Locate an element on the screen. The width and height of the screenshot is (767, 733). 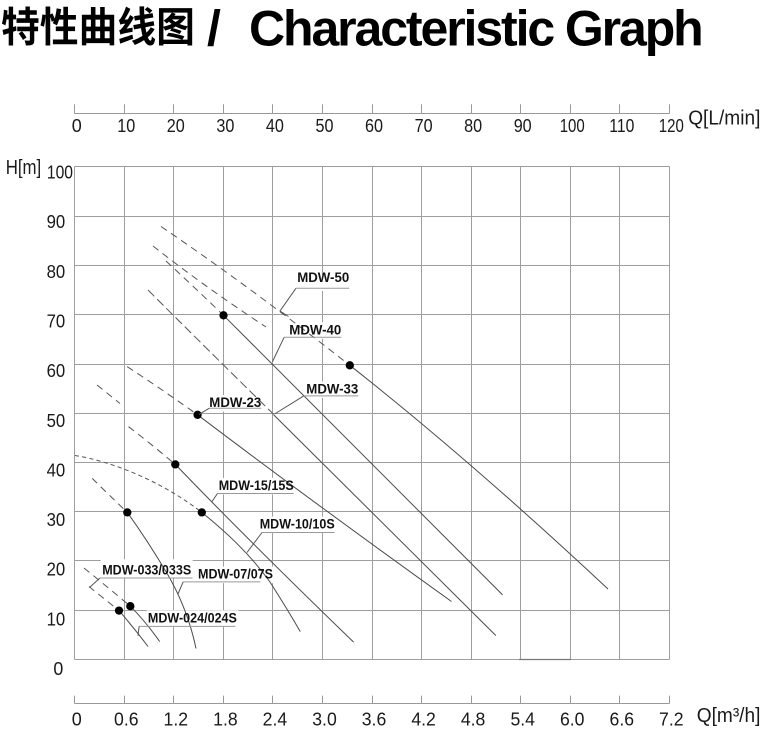
svg-text: Q[m³/h] is located at coordinates (729, 716).